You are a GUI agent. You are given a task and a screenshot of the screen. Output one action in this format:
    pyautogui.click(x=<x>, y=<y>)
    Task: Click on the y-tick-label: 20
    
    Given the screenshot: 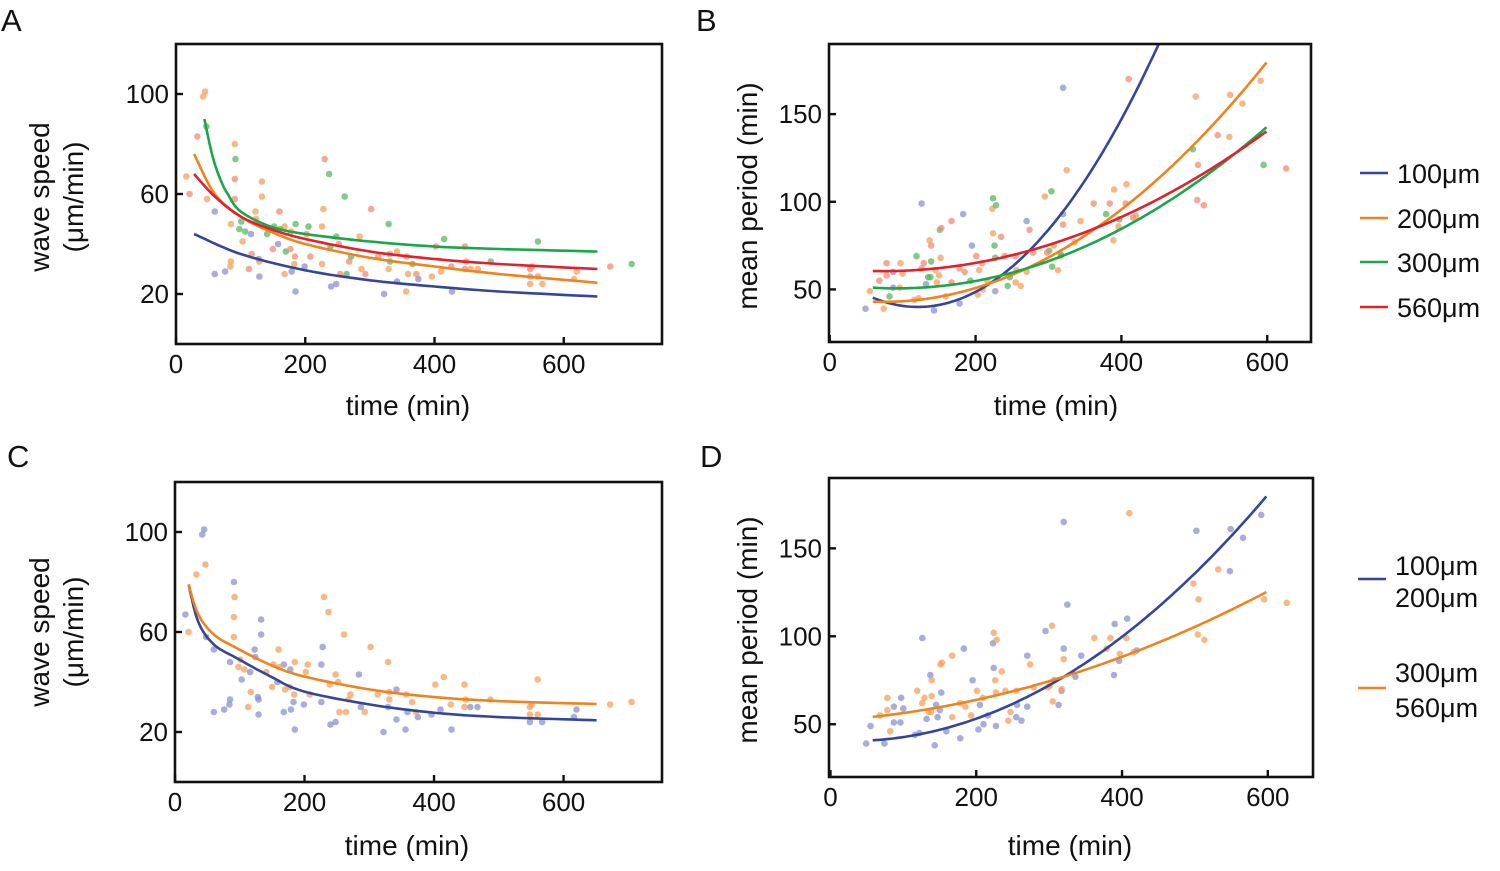 What is the action you would take?
    pyautogui.click(x=153, y=732)
    